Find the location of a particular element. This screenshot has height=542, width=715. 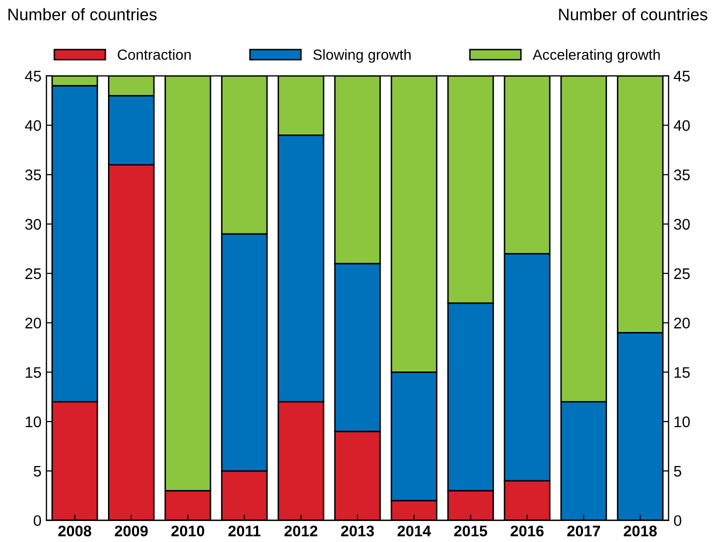

y2-tick-label: 20 is located at coordinates (682, 323).